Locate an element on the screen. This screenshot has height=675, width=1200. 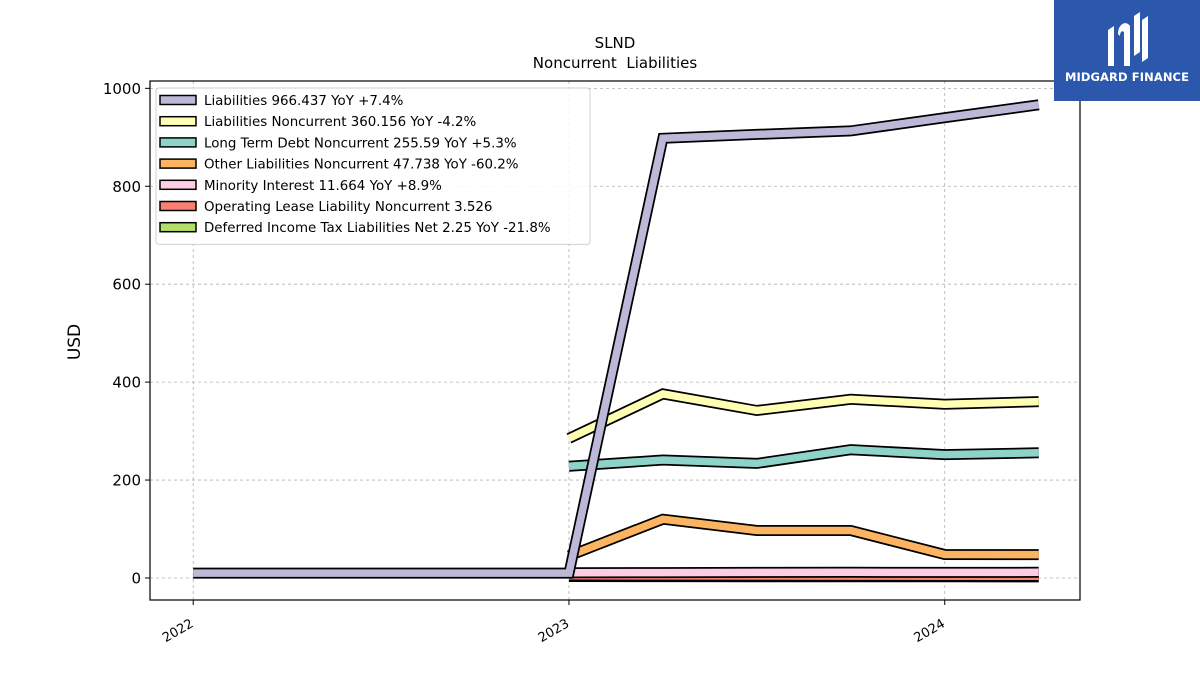
x-tick-label: 2023 is located at coordinates (554, 631).